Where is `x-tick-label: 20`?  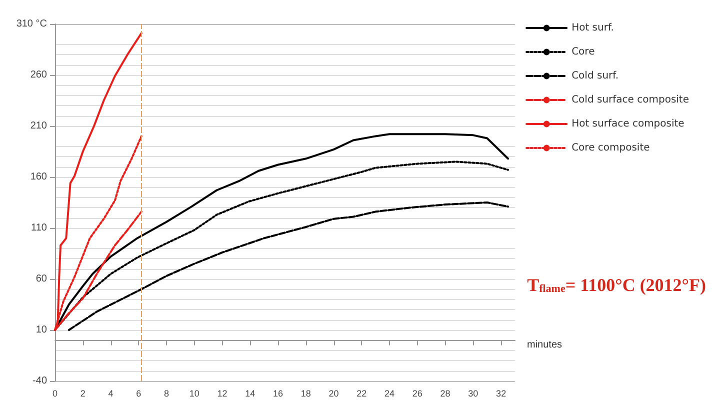
x-tick-label: 20 is located at coordinates (333, 393).